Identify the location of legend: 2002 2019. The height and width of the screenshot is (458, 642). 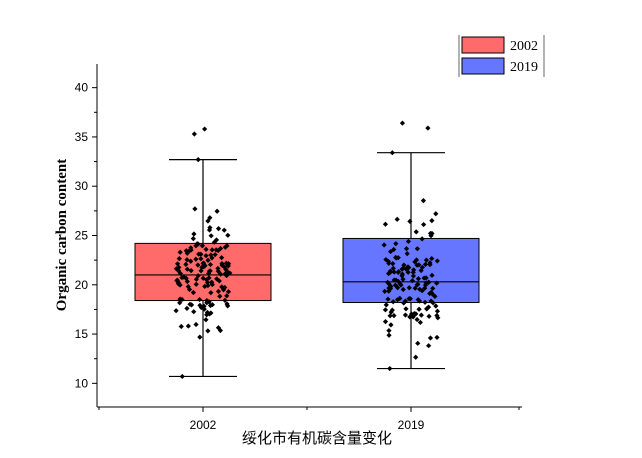
(501, 56).